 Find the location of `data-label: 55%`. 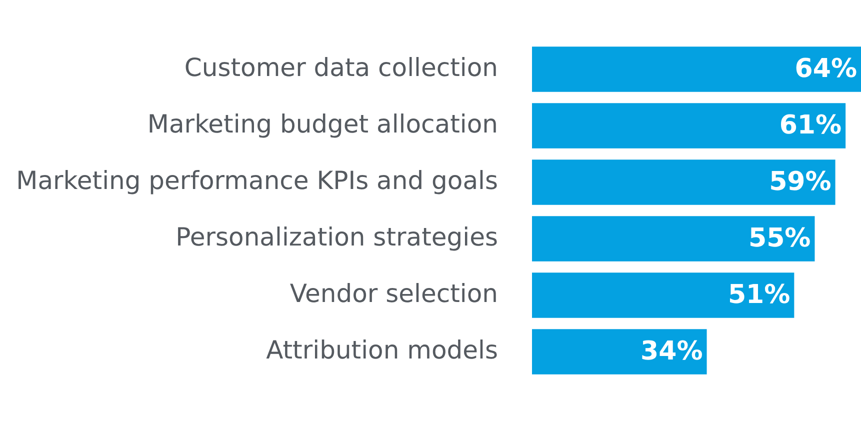

data-label: 55% is located at coordinates (779, 239).